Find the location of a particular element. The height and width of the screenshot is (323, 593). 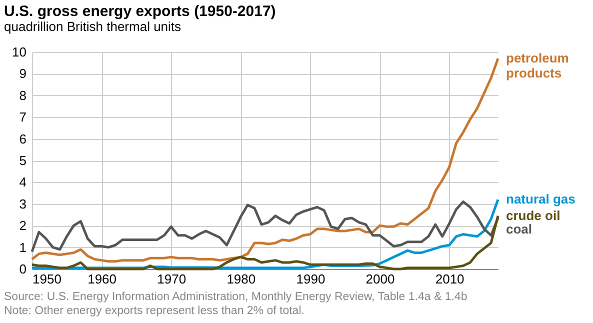

chart-title: U.S. gross energy exports (1950-2017) is located at coordinates (140, 11).